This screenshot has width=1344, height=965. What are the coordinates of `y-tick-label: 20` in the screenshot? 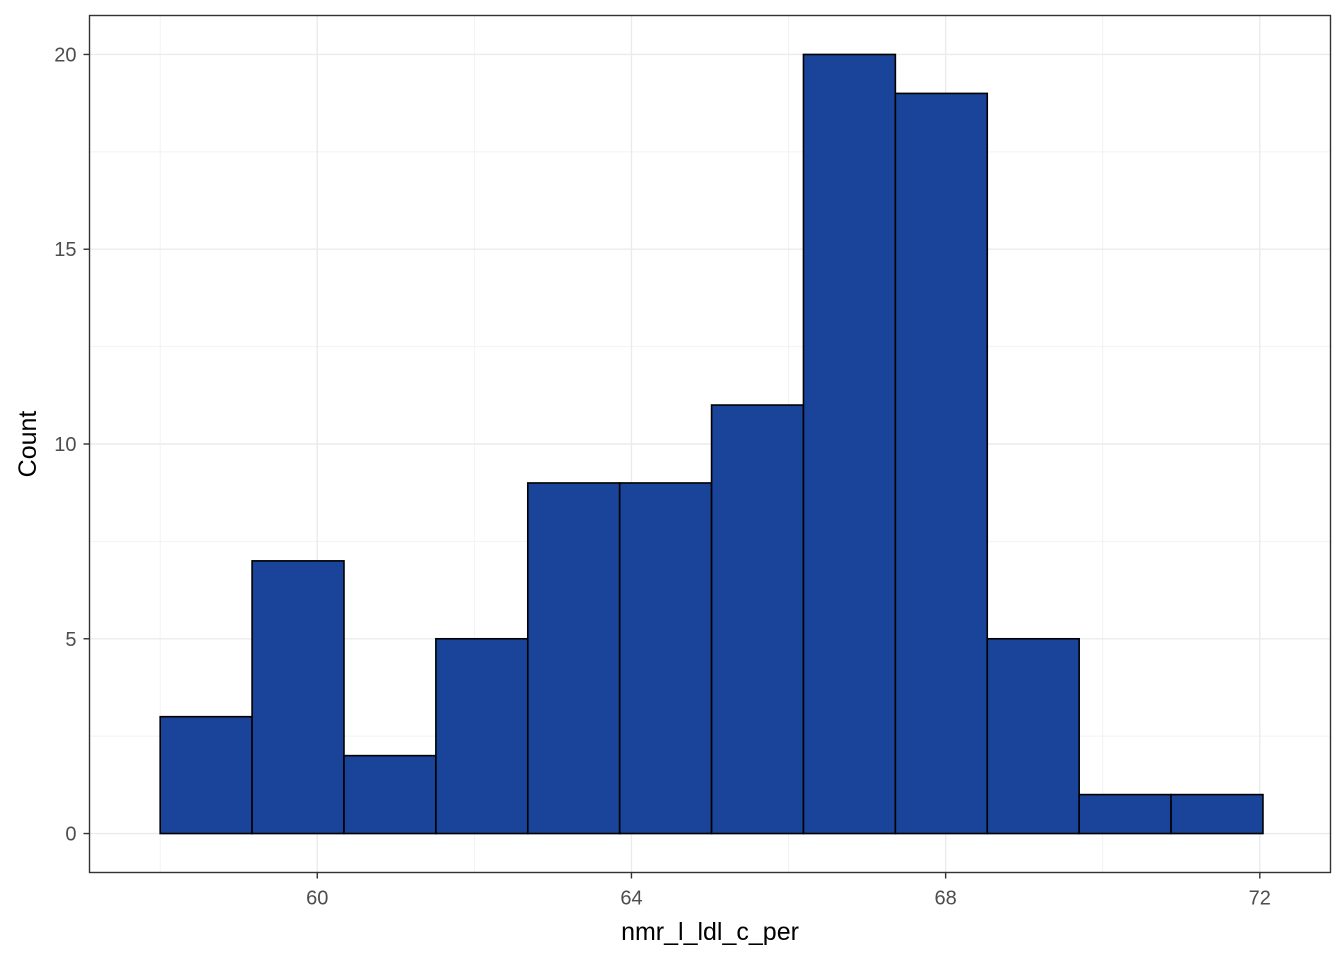 It's located at (65, 55).